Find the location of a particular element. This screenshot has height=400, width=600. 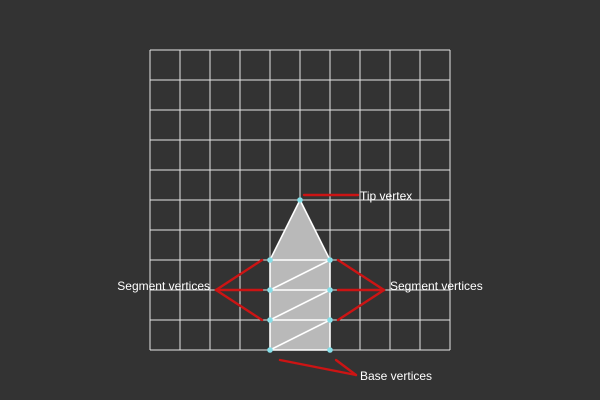

vertex-s1r is located at coordinates (330, 260).